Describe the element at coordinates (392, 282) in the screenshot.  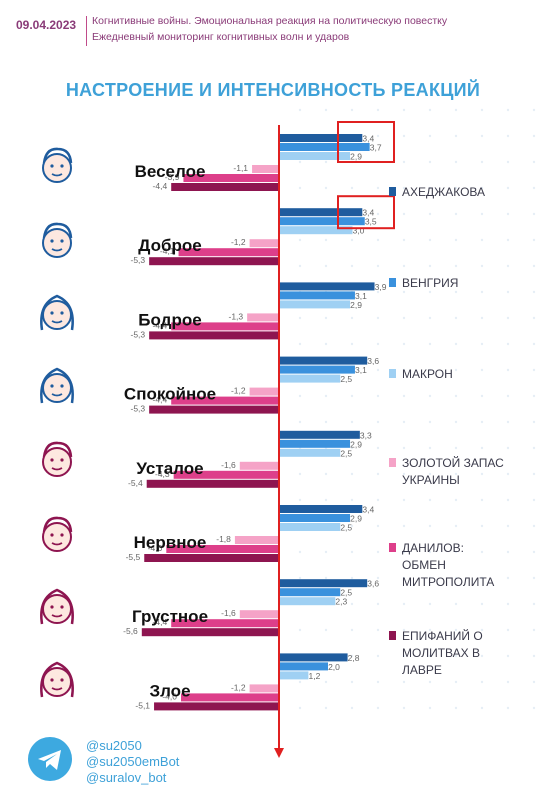
I see `legend-swatch` at that location.